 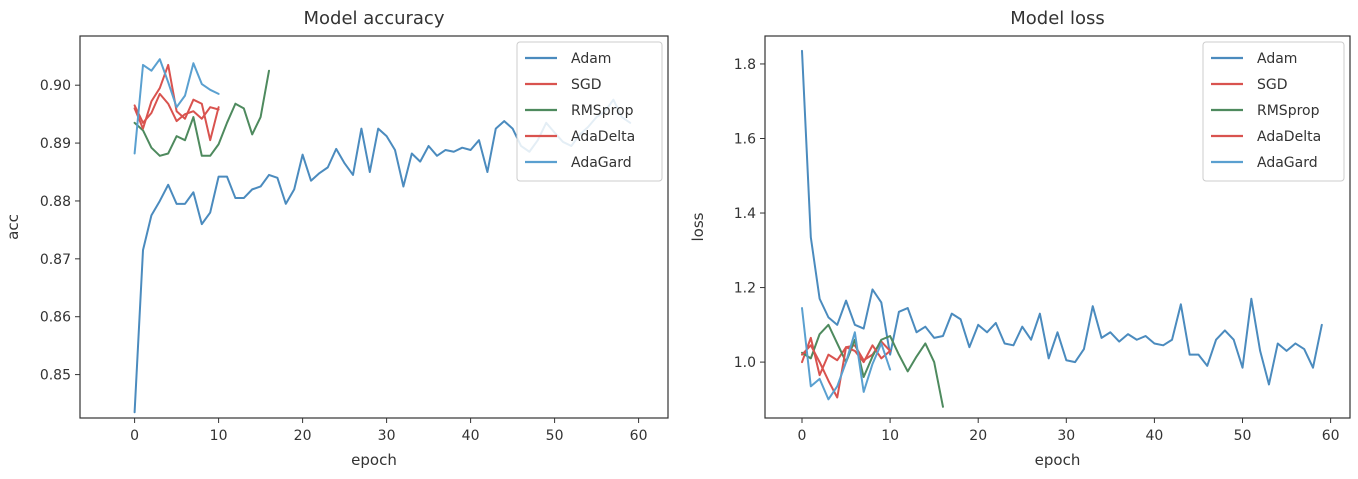 What do you see at coordinates (1272, 85) in the screenshot?
I see `chart-1-legend-label: SGD` at bounding box center [1272, 85].